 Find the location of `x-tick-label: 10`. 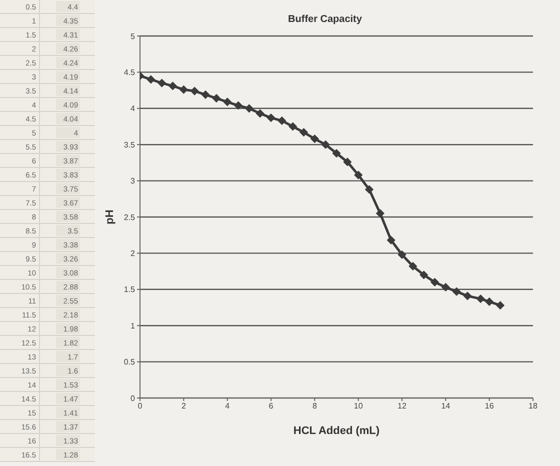

x-tick-label: 10 is located at coordinates (359, 406).